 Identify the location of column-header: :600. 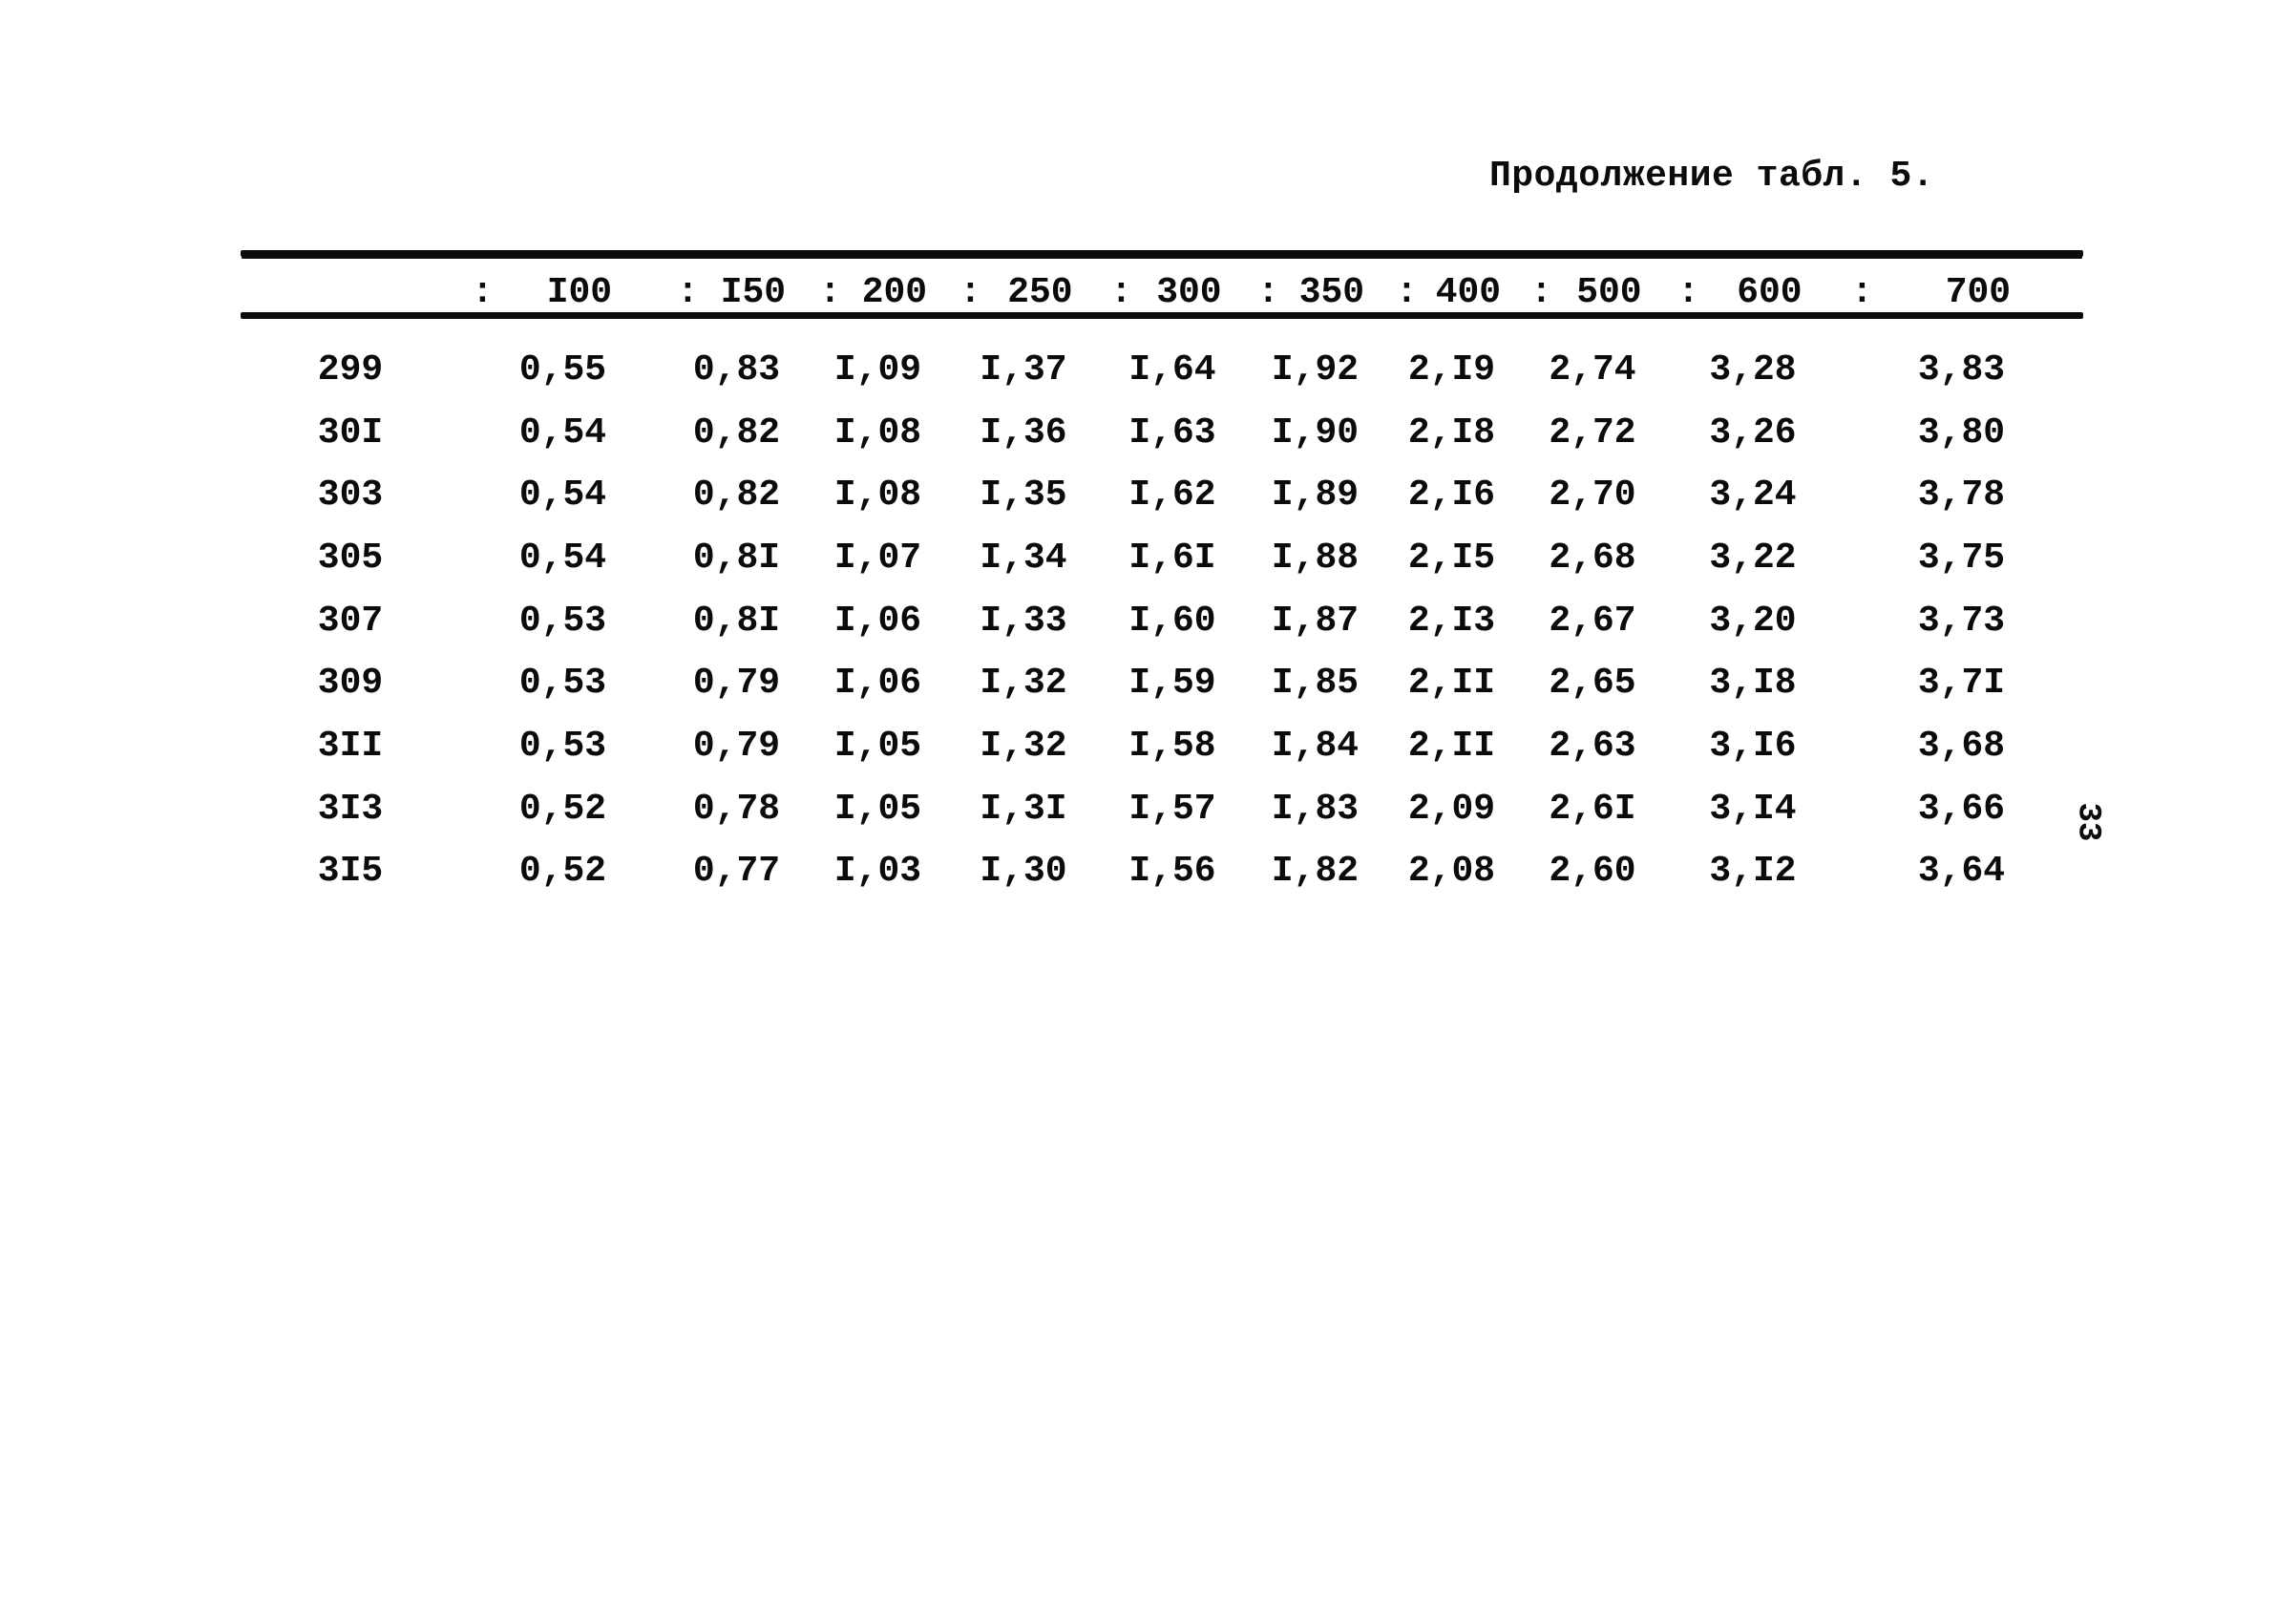
(1753, 293).